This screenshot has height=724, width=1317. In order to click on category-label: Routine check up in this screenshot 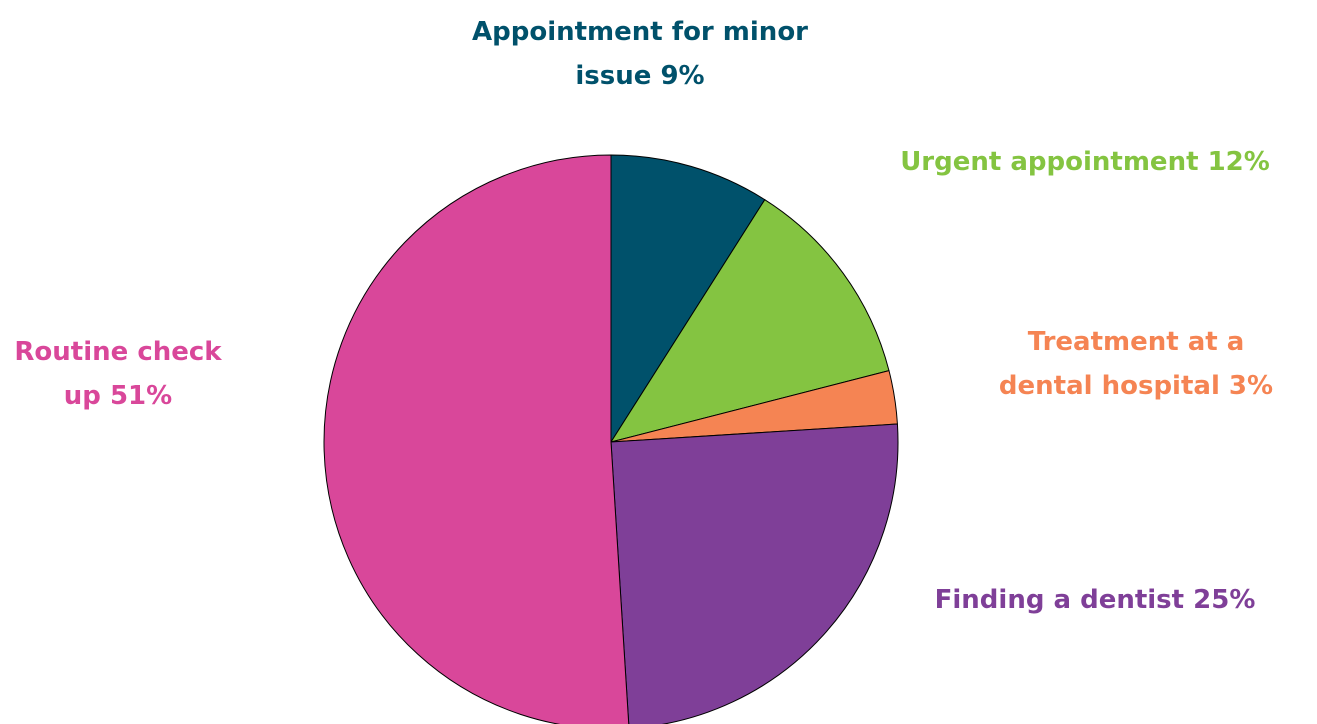, I will do `click(118, 374)`.